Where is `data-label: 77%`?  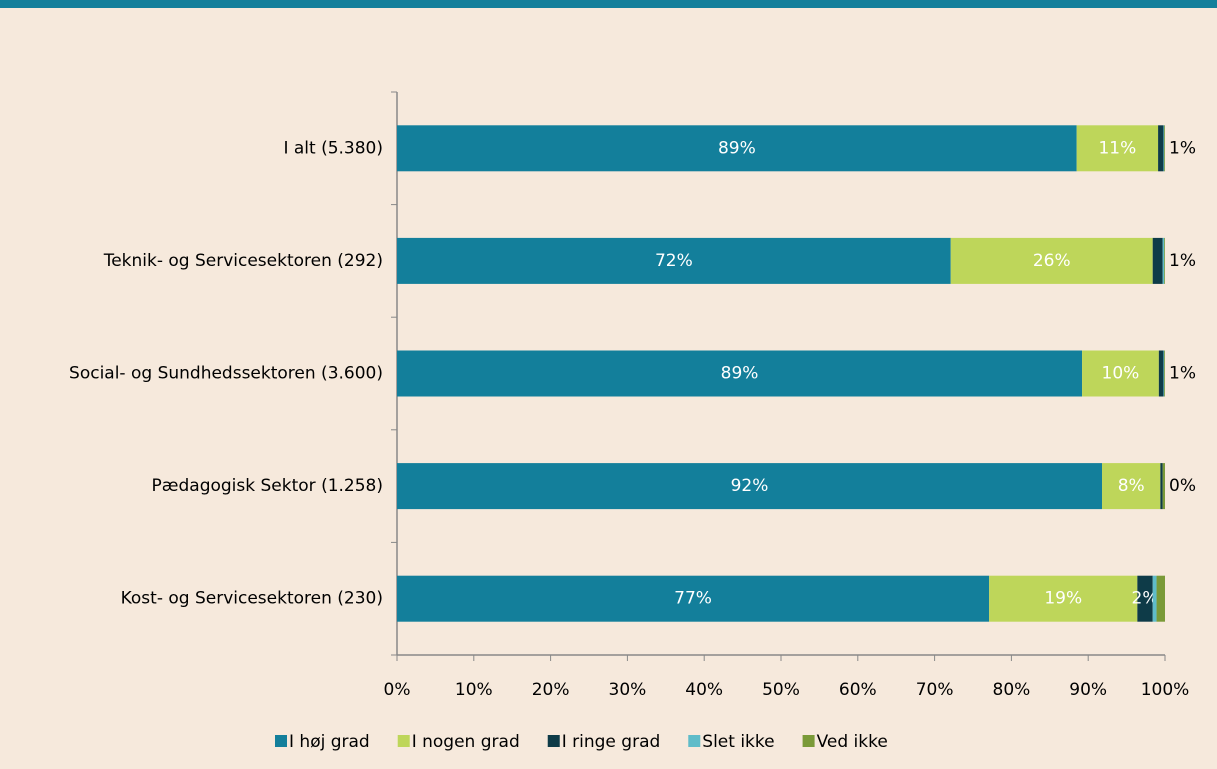 data-label: 77% is located at coordinates (693, 599).